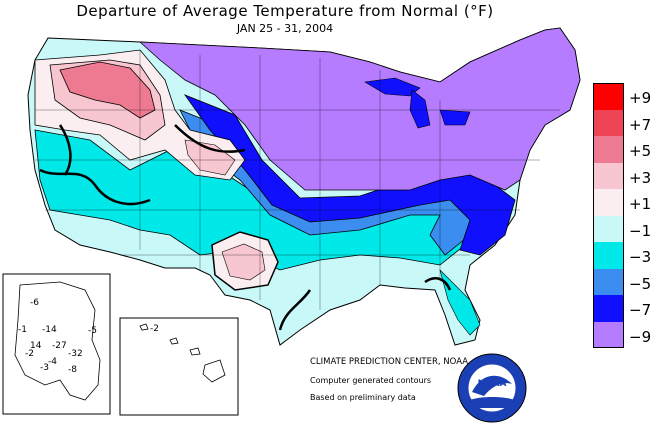  What do you see at coordinates (52, 362) in the screenshot?
I see `alaska-value-label: -4` at bounding box center [52, 362].